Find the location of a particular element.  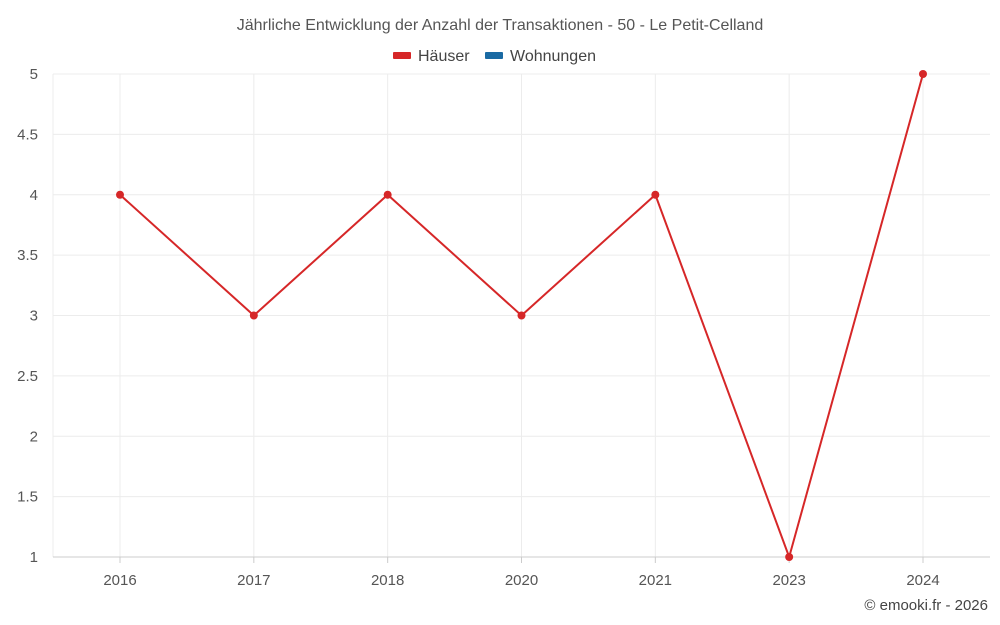

y-tick-label: 4 is located at coordinates (34, 195).